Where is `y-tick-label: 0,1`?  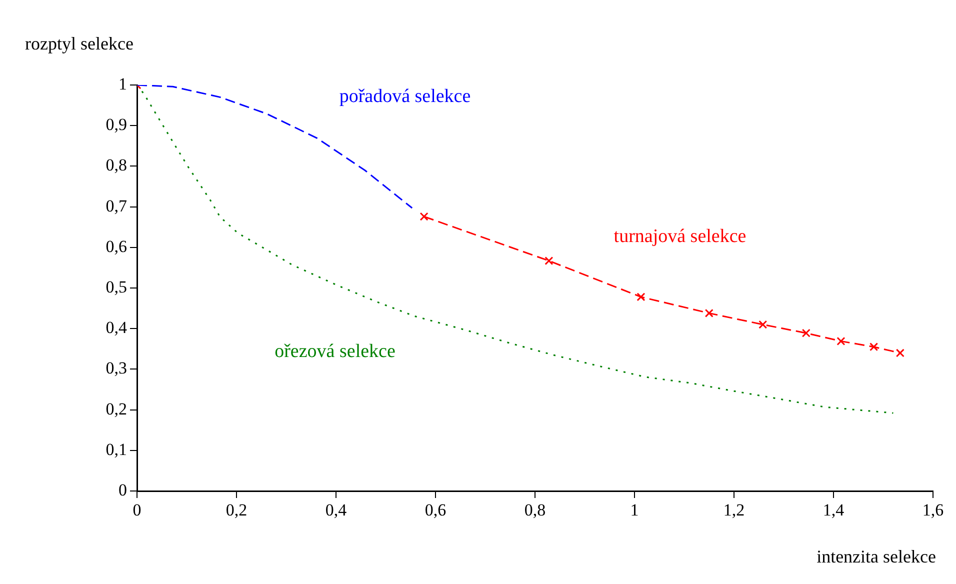 y-tick-label: 0,1 is located at coordinates (116, 449).